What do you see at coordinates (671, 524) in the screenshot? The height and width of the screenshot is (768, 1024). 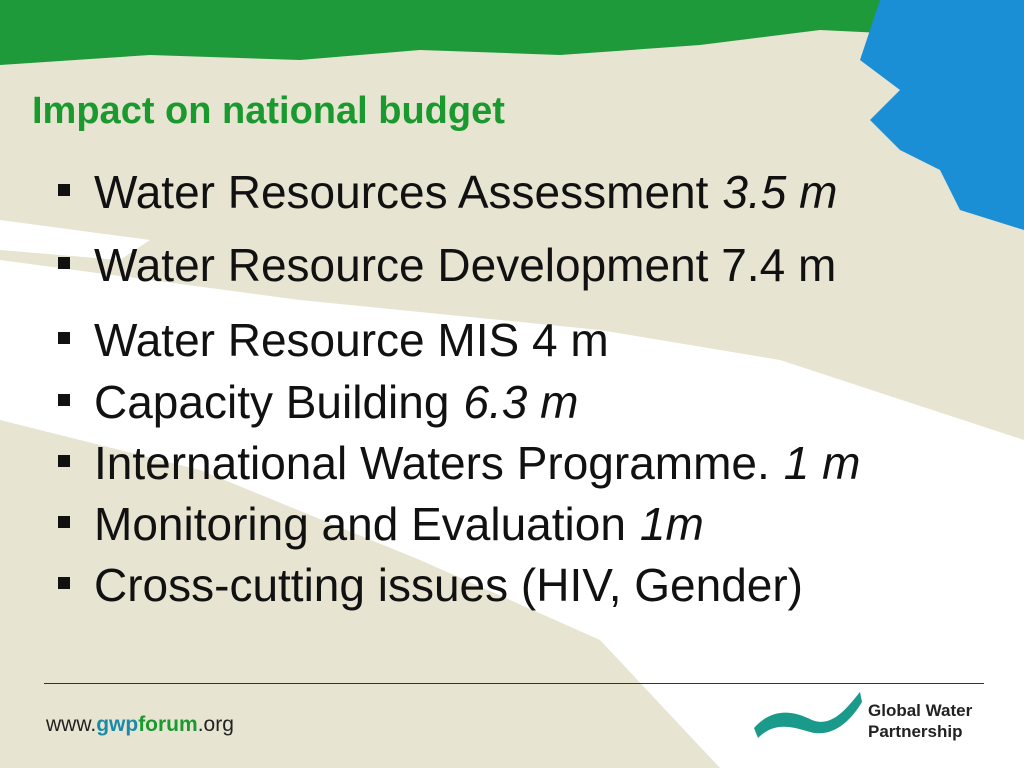 I see `bullet-amount: 1m` at bounding box center [671, 524].